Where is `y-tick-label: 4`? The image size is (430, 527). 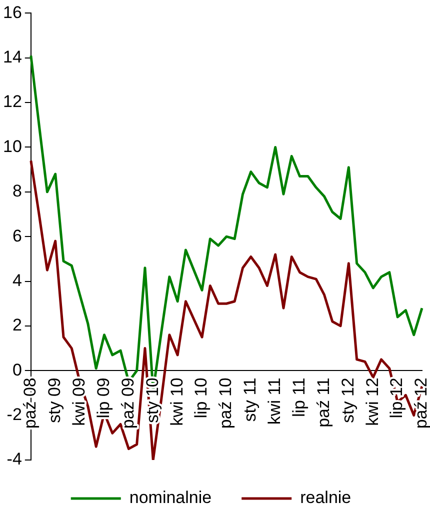 y-tick-label: 4 is located at coordinates (17, 280).